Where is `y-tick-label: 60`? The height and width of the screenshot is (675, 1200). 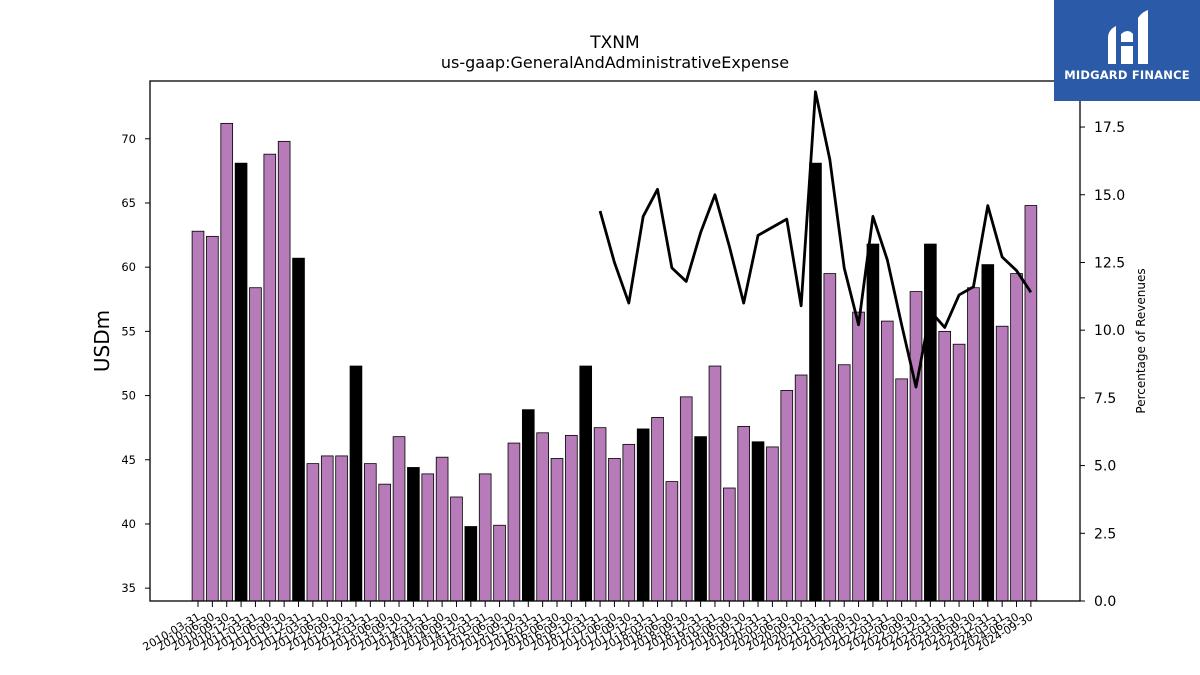
y-tick-label: 60 is located at coordinates (128, 267).